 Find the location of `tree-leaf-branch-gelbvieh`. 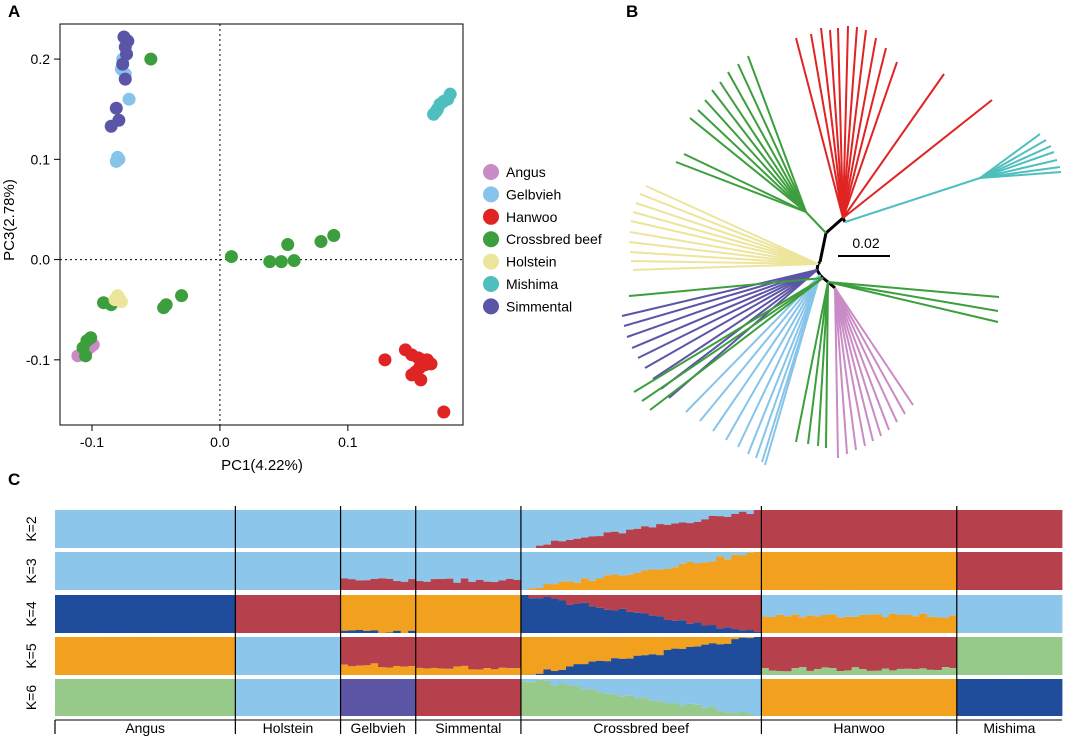

tree-leaf-branch-gelbvieh is located at coordinates (784, 364).